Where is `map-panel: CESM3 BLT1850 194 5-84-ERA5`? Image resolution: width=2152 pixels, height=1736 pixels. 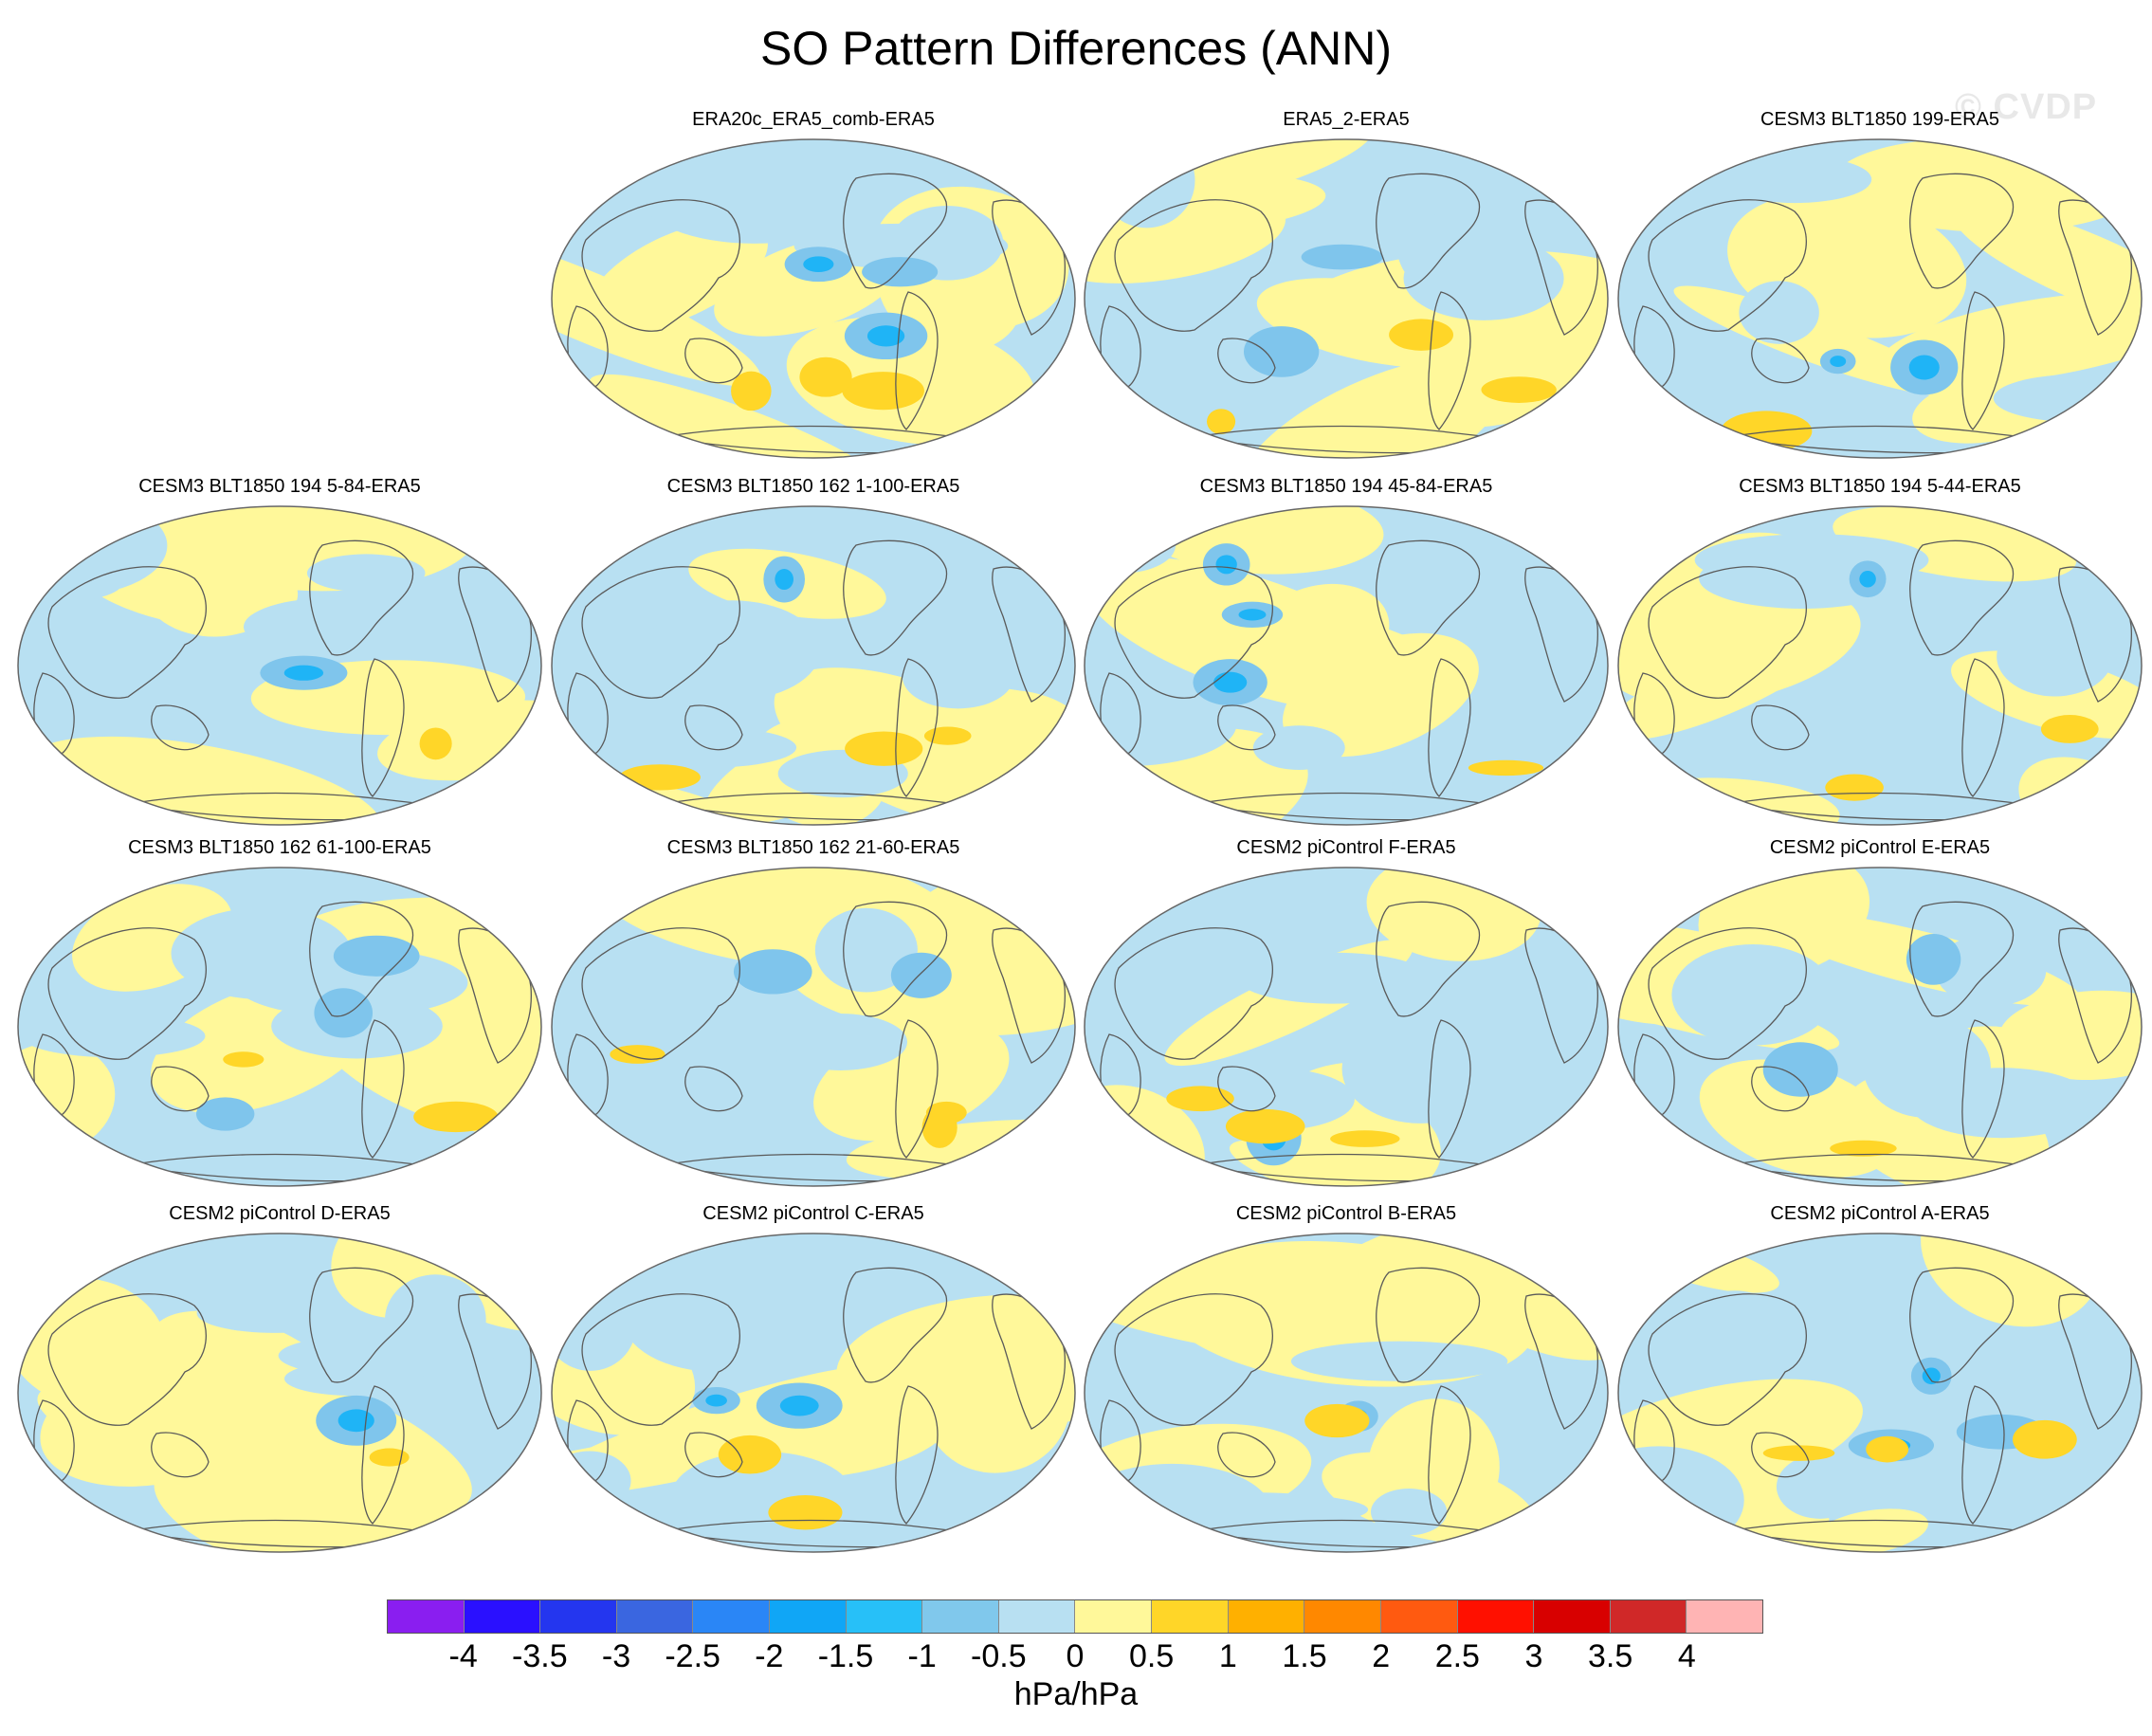
map-panel: CESM3 BLT1850 194 5-84-ERA5 is located at coordinates (280, 656).